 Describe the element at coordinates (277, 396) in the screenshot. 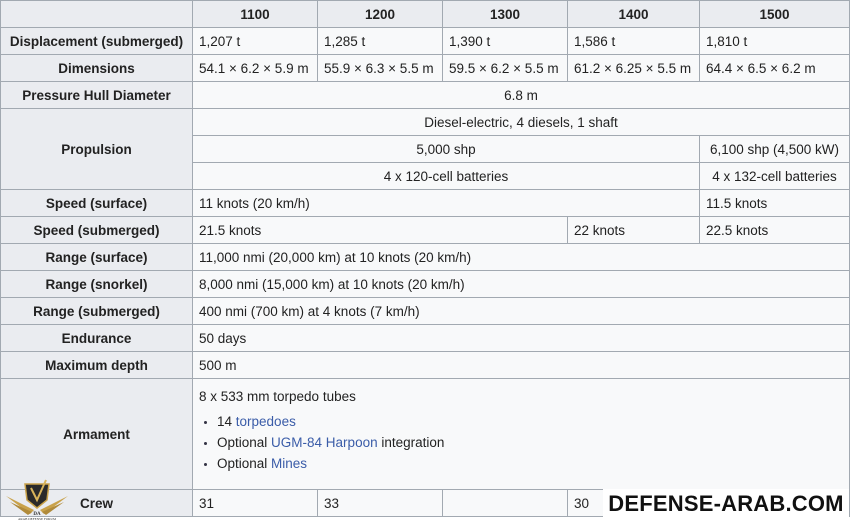

I see `torpedo-tubes: 8 x 533 mm torpedo tubes` at that location.